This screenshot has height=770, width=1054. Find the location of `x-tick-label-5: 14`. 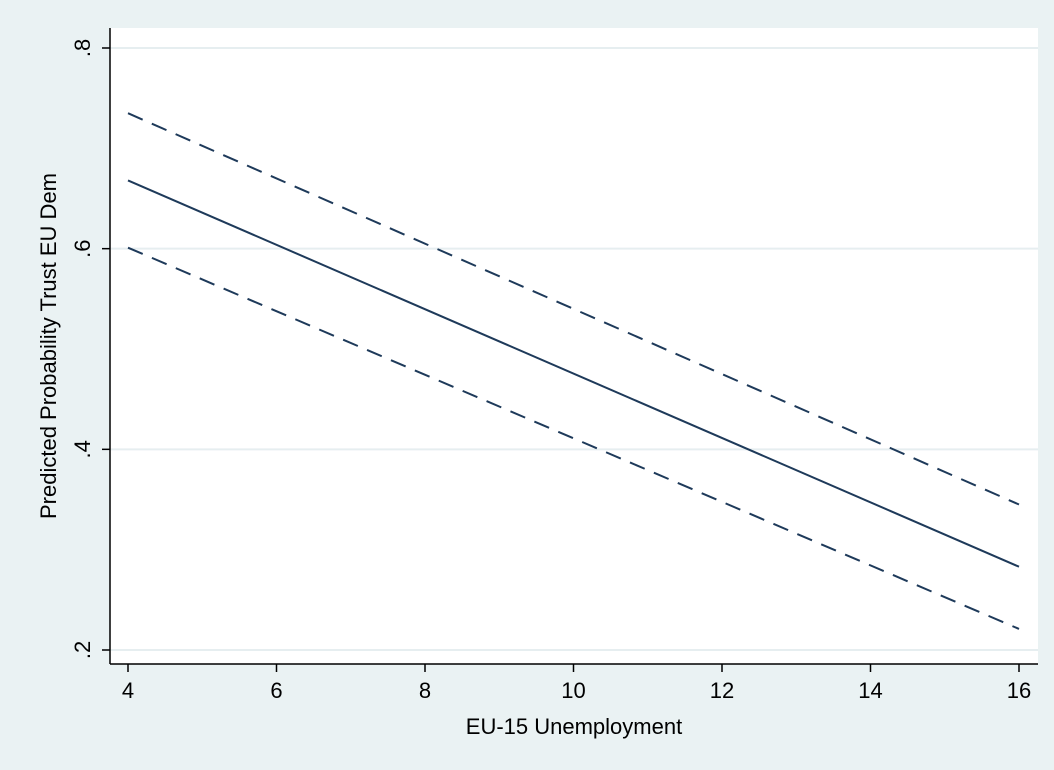

x-tick-label-5: 14 is located at coordinates (870, 690).